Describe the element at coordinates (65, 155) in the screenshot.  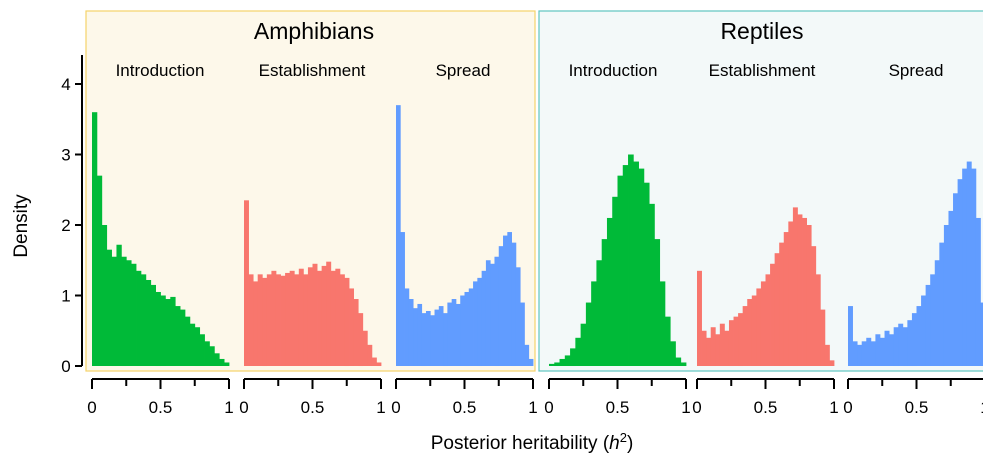
I see `y-tick-label: 3` at that location.